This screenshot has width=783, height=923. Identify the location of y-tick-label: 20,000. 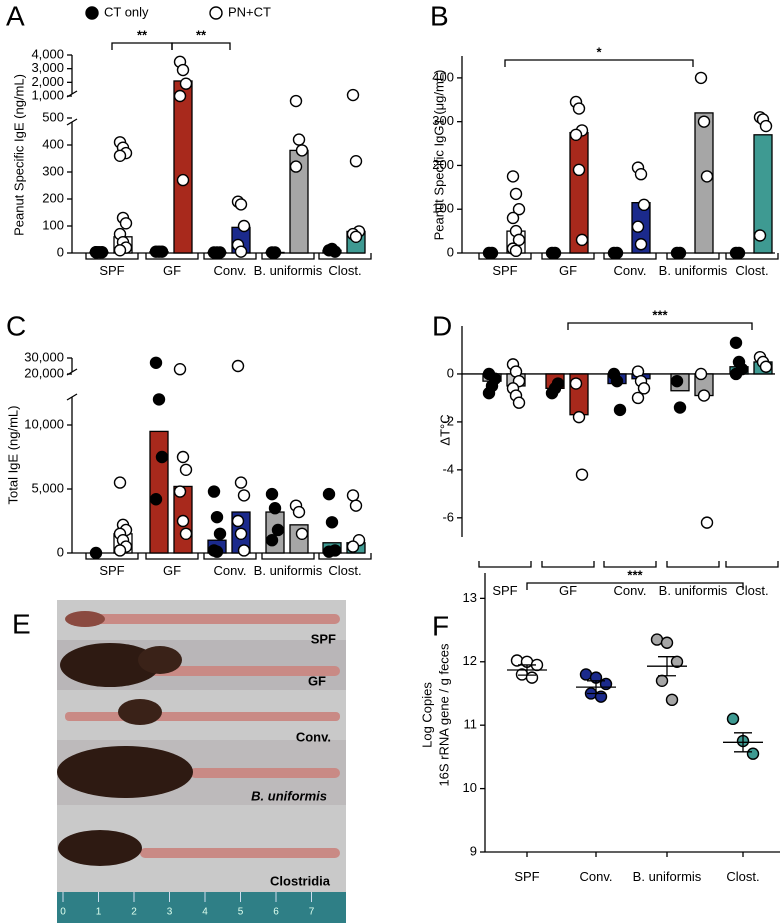
(44, 372).